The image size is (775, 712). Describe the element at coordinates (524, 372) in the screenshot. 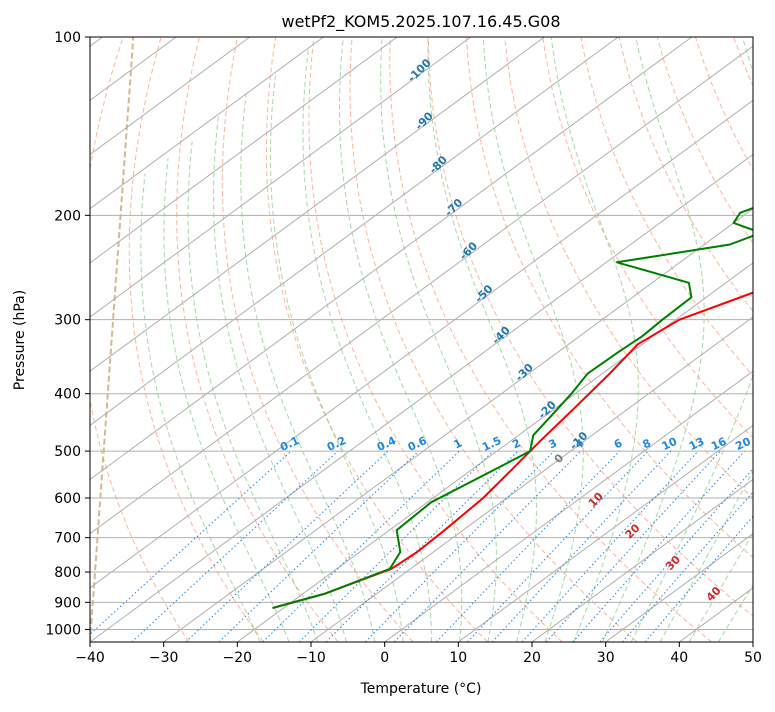

I see `temp-label: -30` at that location.